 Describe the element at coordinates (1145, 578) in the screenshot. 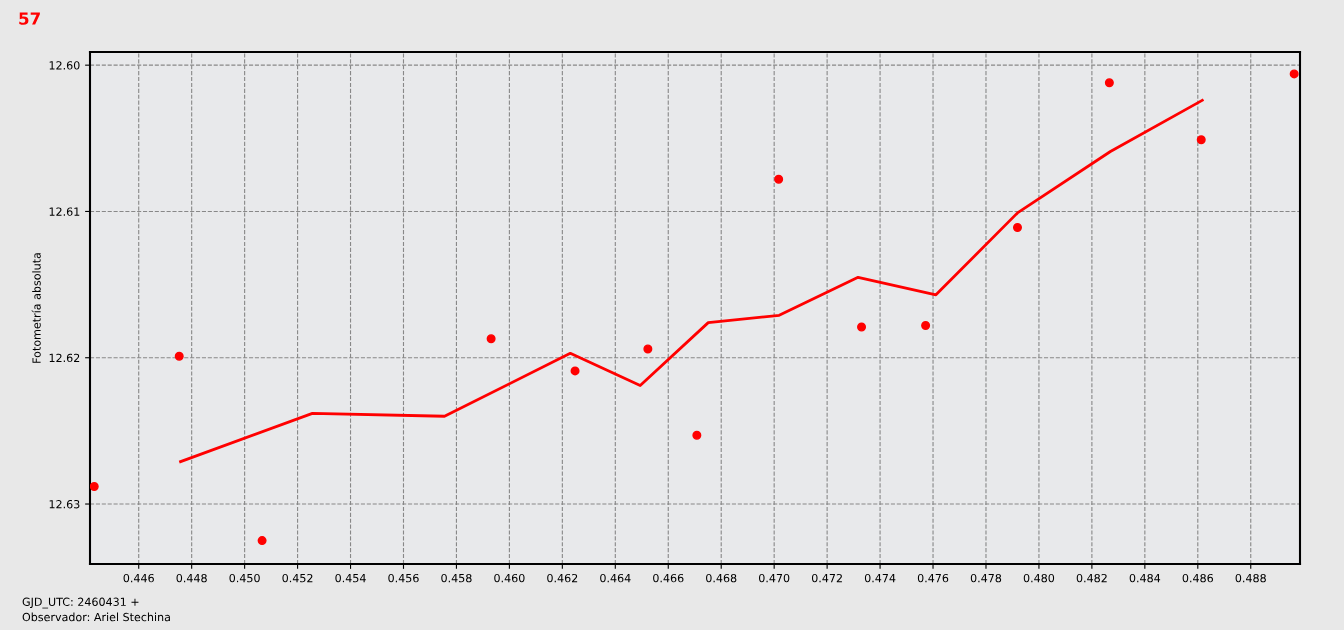

I see `x-tick-label: 0.484` at that location.